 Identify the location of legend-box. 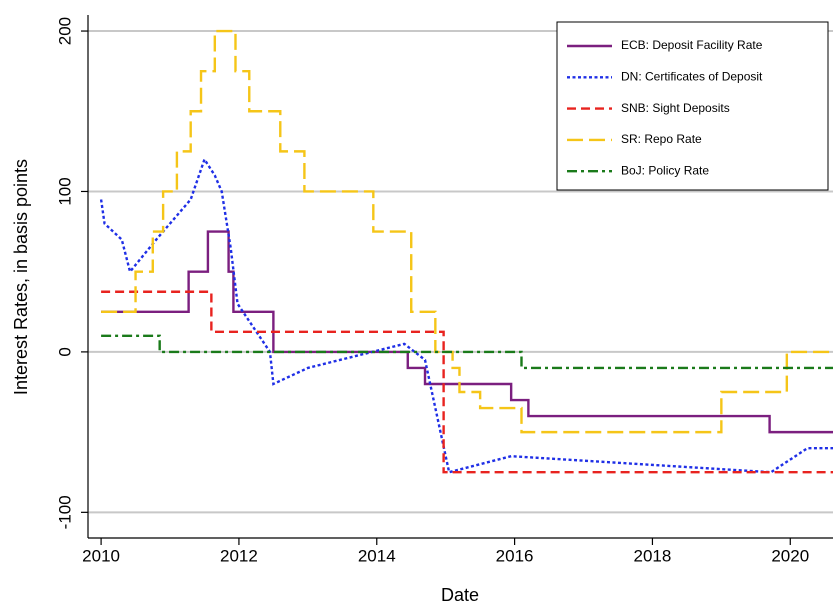
(692, 106).